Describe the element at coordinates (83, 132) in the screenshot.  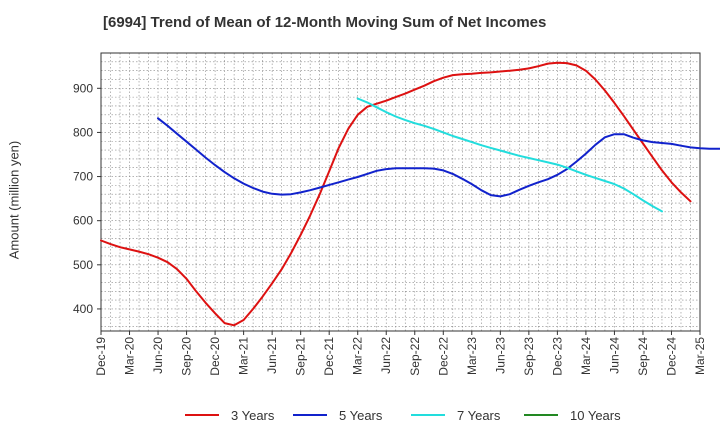
I see `y-tick-label: 800` at that location.